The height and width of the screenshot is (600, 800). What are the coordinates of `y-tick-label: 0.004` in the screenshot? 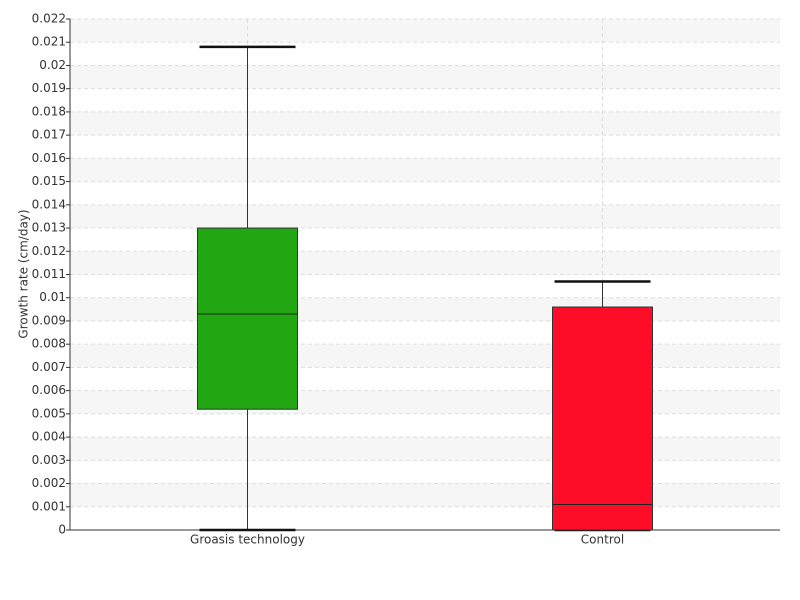 It's located at (49, 437).